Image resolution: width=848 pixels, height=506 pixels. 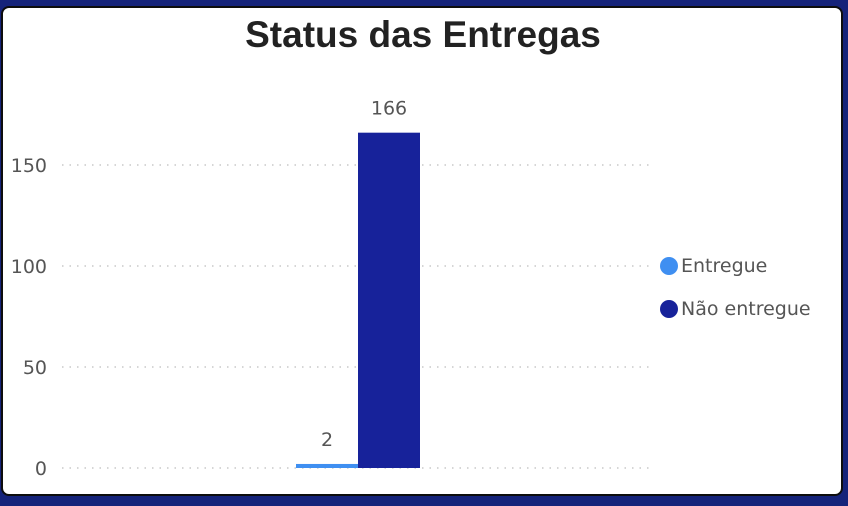 I want to click on bar-entregue, so click(x=327, y=465).